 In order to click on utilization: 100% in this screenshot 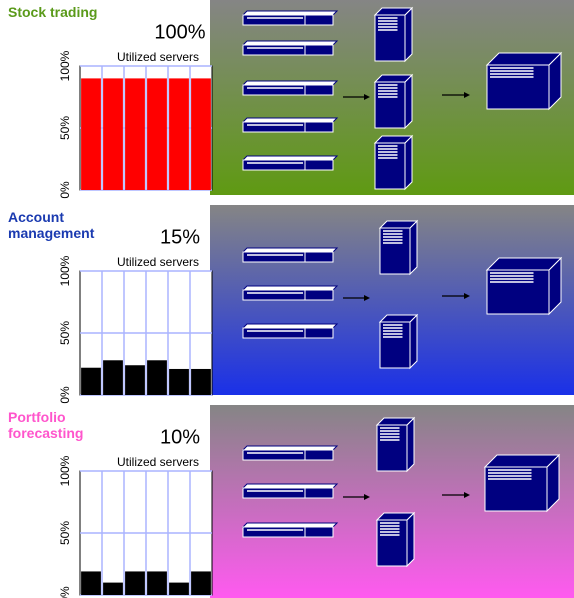, I will do `click(179, 32)`.